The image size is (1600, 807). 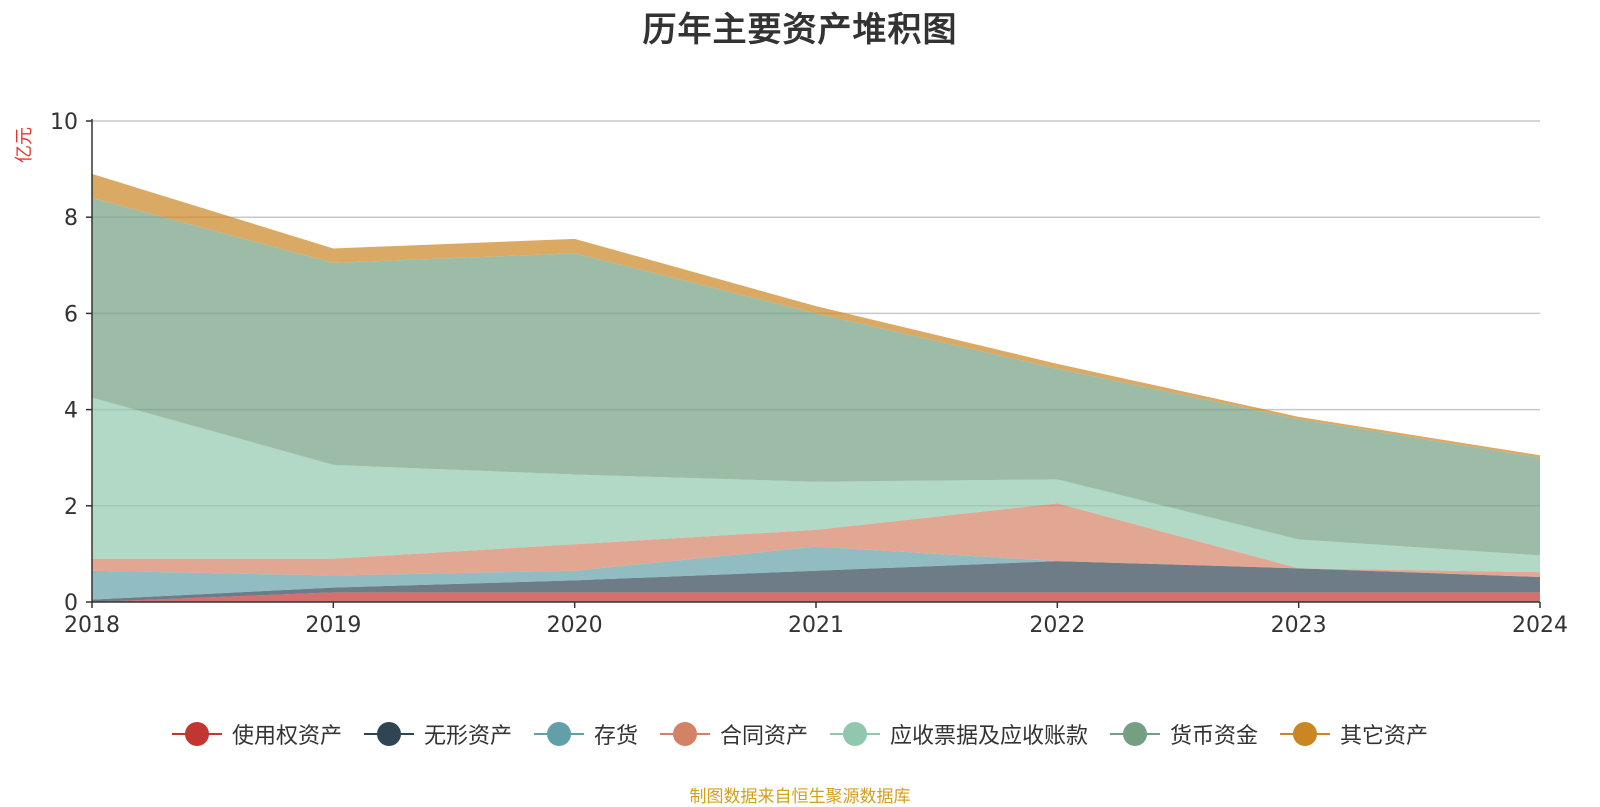 I want to click on legend-label: 其它资产, so click(x=1384, y=736).